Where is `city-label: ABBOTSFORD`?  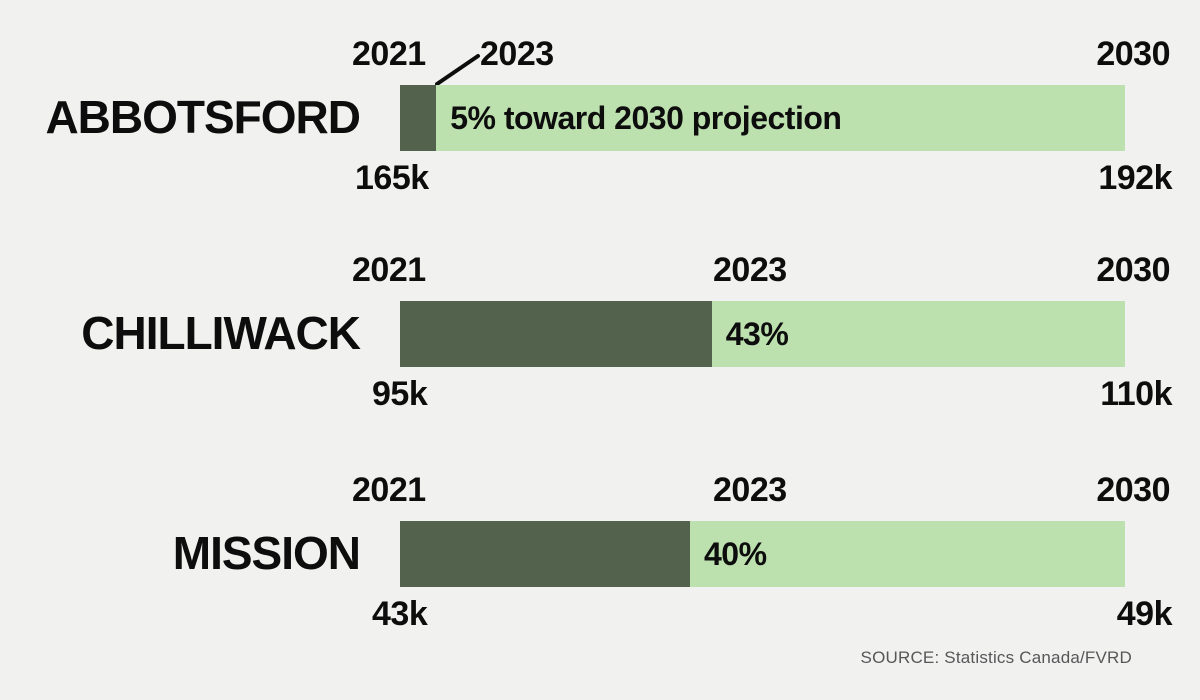 city-label: ABBOTSFORD is located at coordinates (203, 117).